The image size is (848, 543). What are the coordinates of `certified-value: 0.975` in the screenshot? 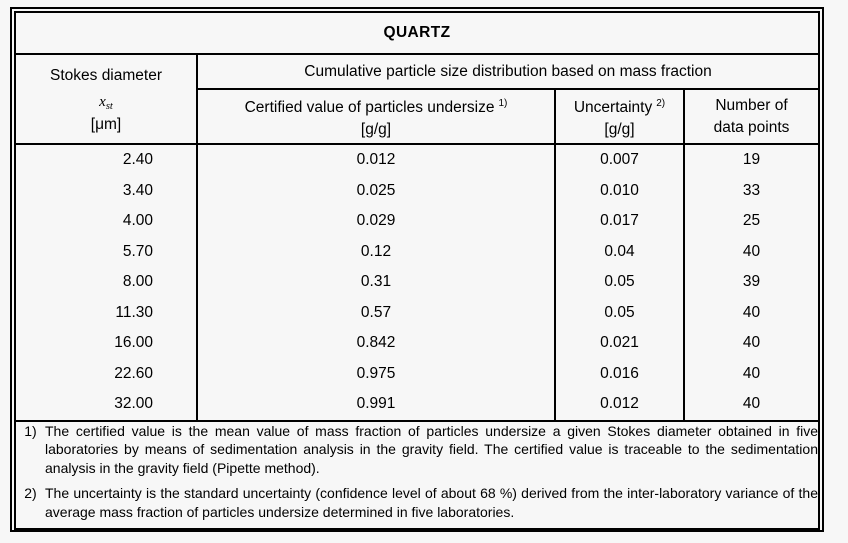 It's located at (376, 373).